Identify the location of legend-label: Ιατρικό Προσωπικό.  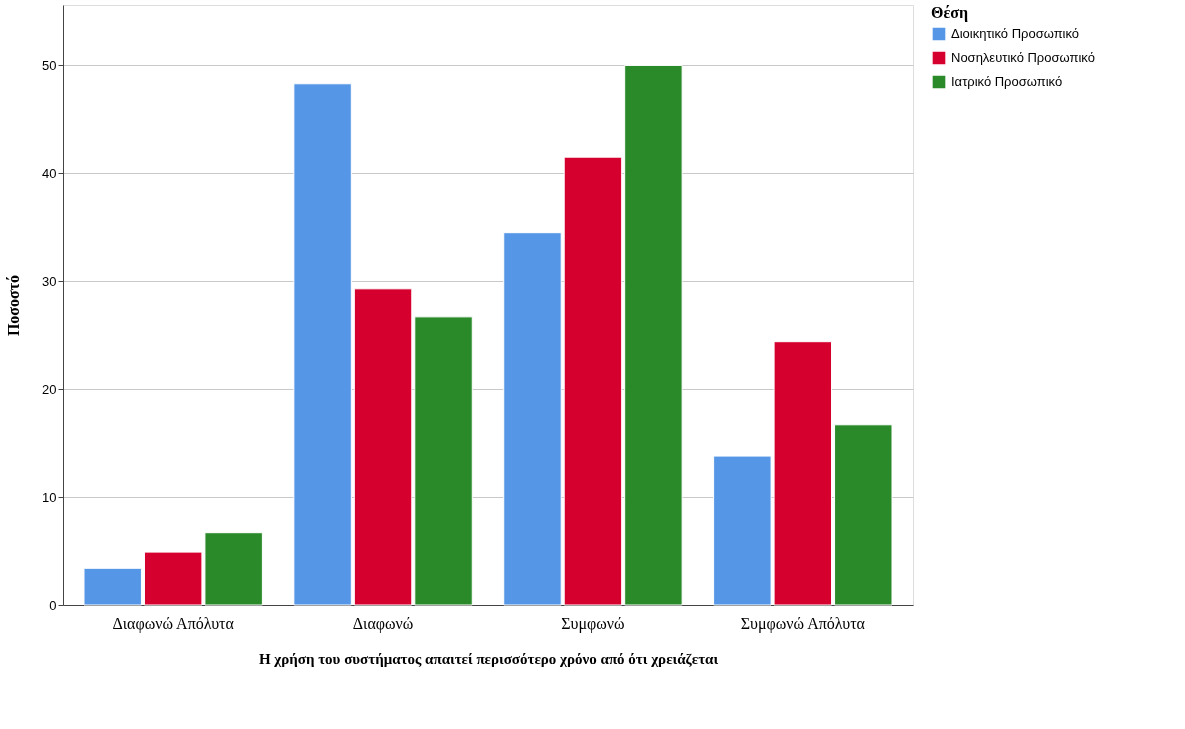
(1007, 81).